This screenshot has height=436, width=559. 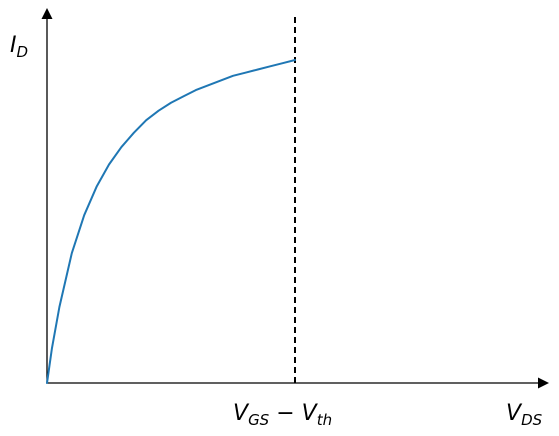 What do you see at coordinates (282, 415) in the screenshot?
I see `x-tick-label: VGS − Vth` at bounding box center [282, 415].